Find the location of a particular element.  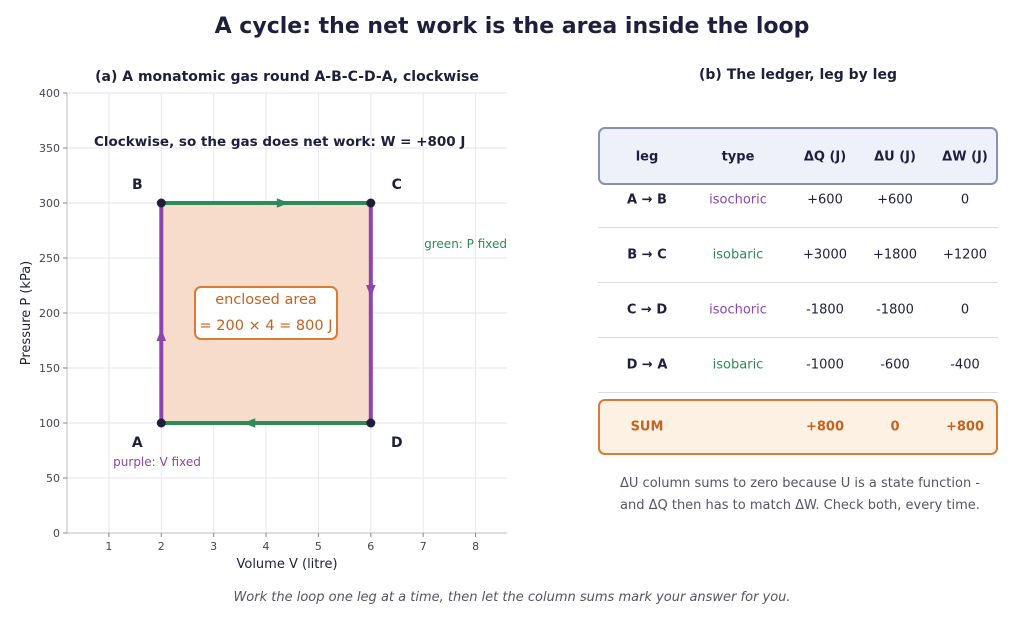

sum-du: 0 is located at coordinates (895, 427).